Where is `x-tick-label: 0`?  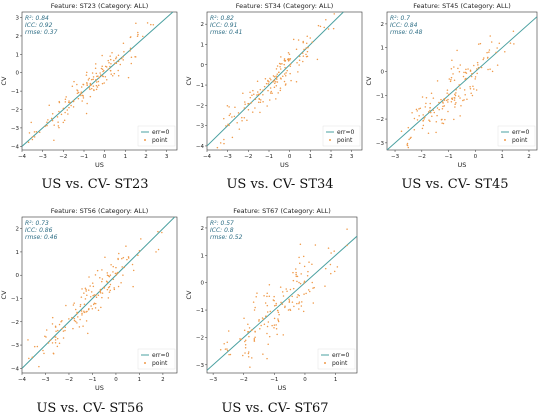 x-tick-label: 0 is located at coordinates (476, 157).